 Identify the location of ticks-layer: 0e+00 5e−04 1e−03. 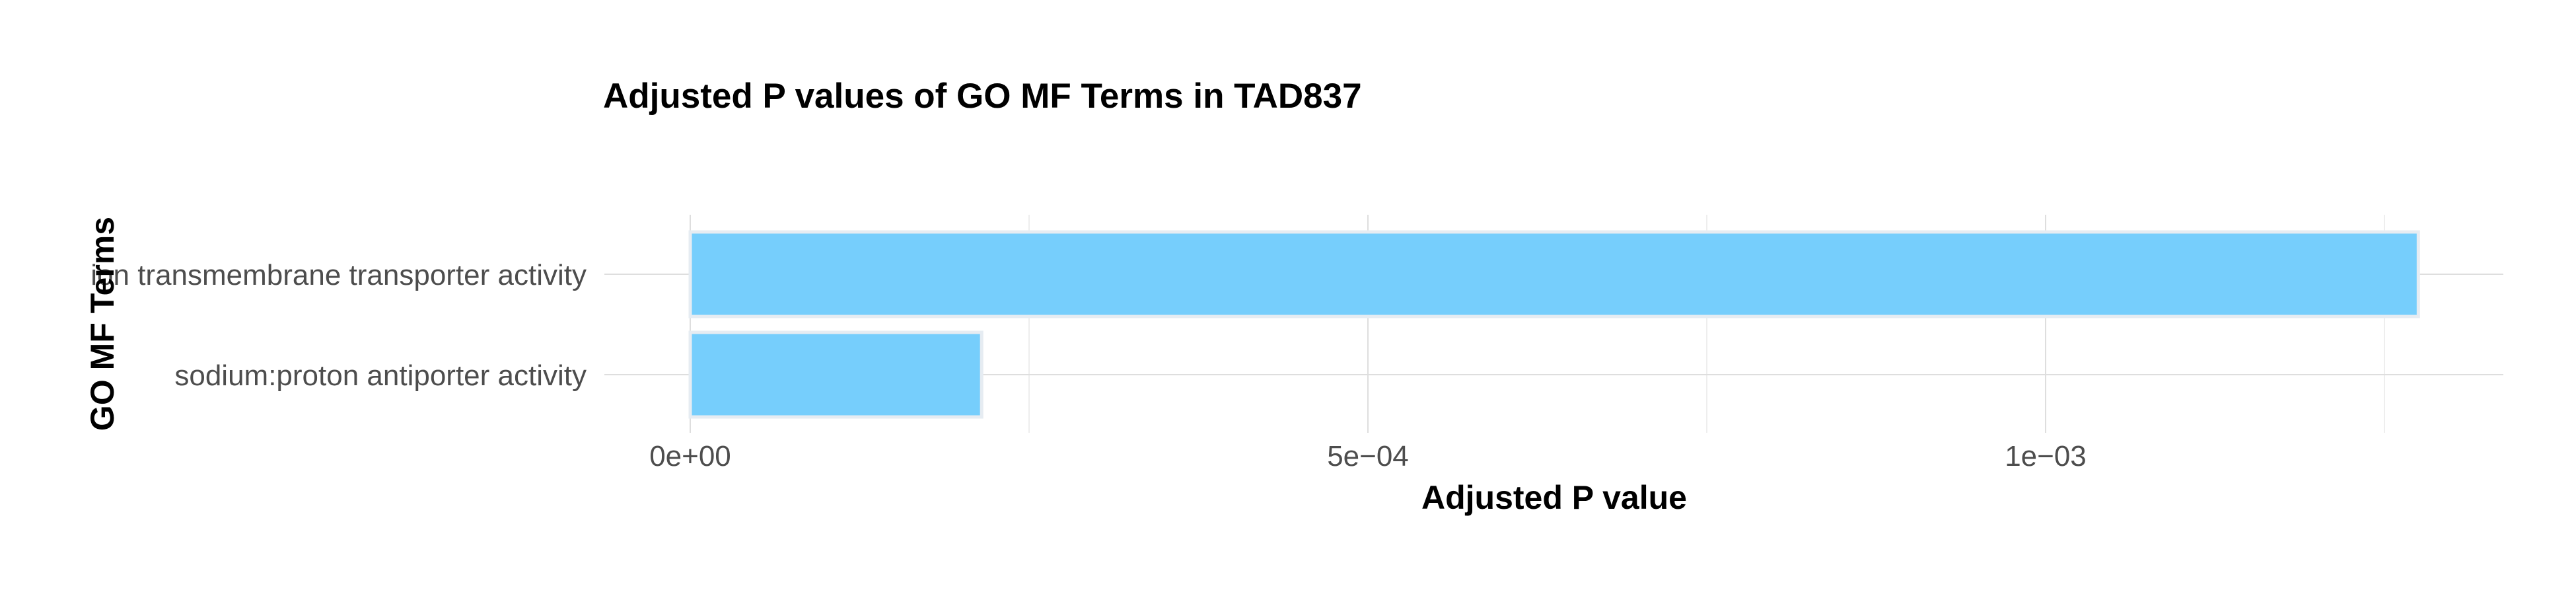
(1368, 456).